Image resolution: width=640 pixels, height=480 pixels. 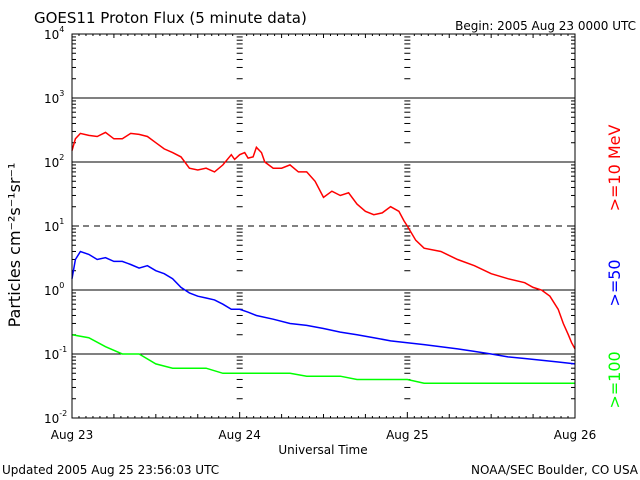 What do you see at coordinates (545, 26) in the screenshot?
I see `begin-time-label: Begin: 2005 Aug 23 0000 UTC` at bounding box center [545, 26].